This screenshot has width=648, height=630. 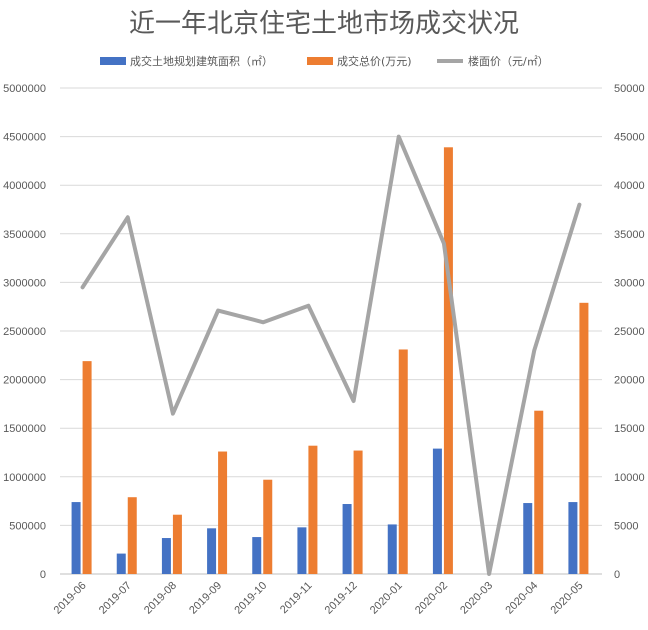 I want to click on legend-swatch-area, so click(x=113, y=61).